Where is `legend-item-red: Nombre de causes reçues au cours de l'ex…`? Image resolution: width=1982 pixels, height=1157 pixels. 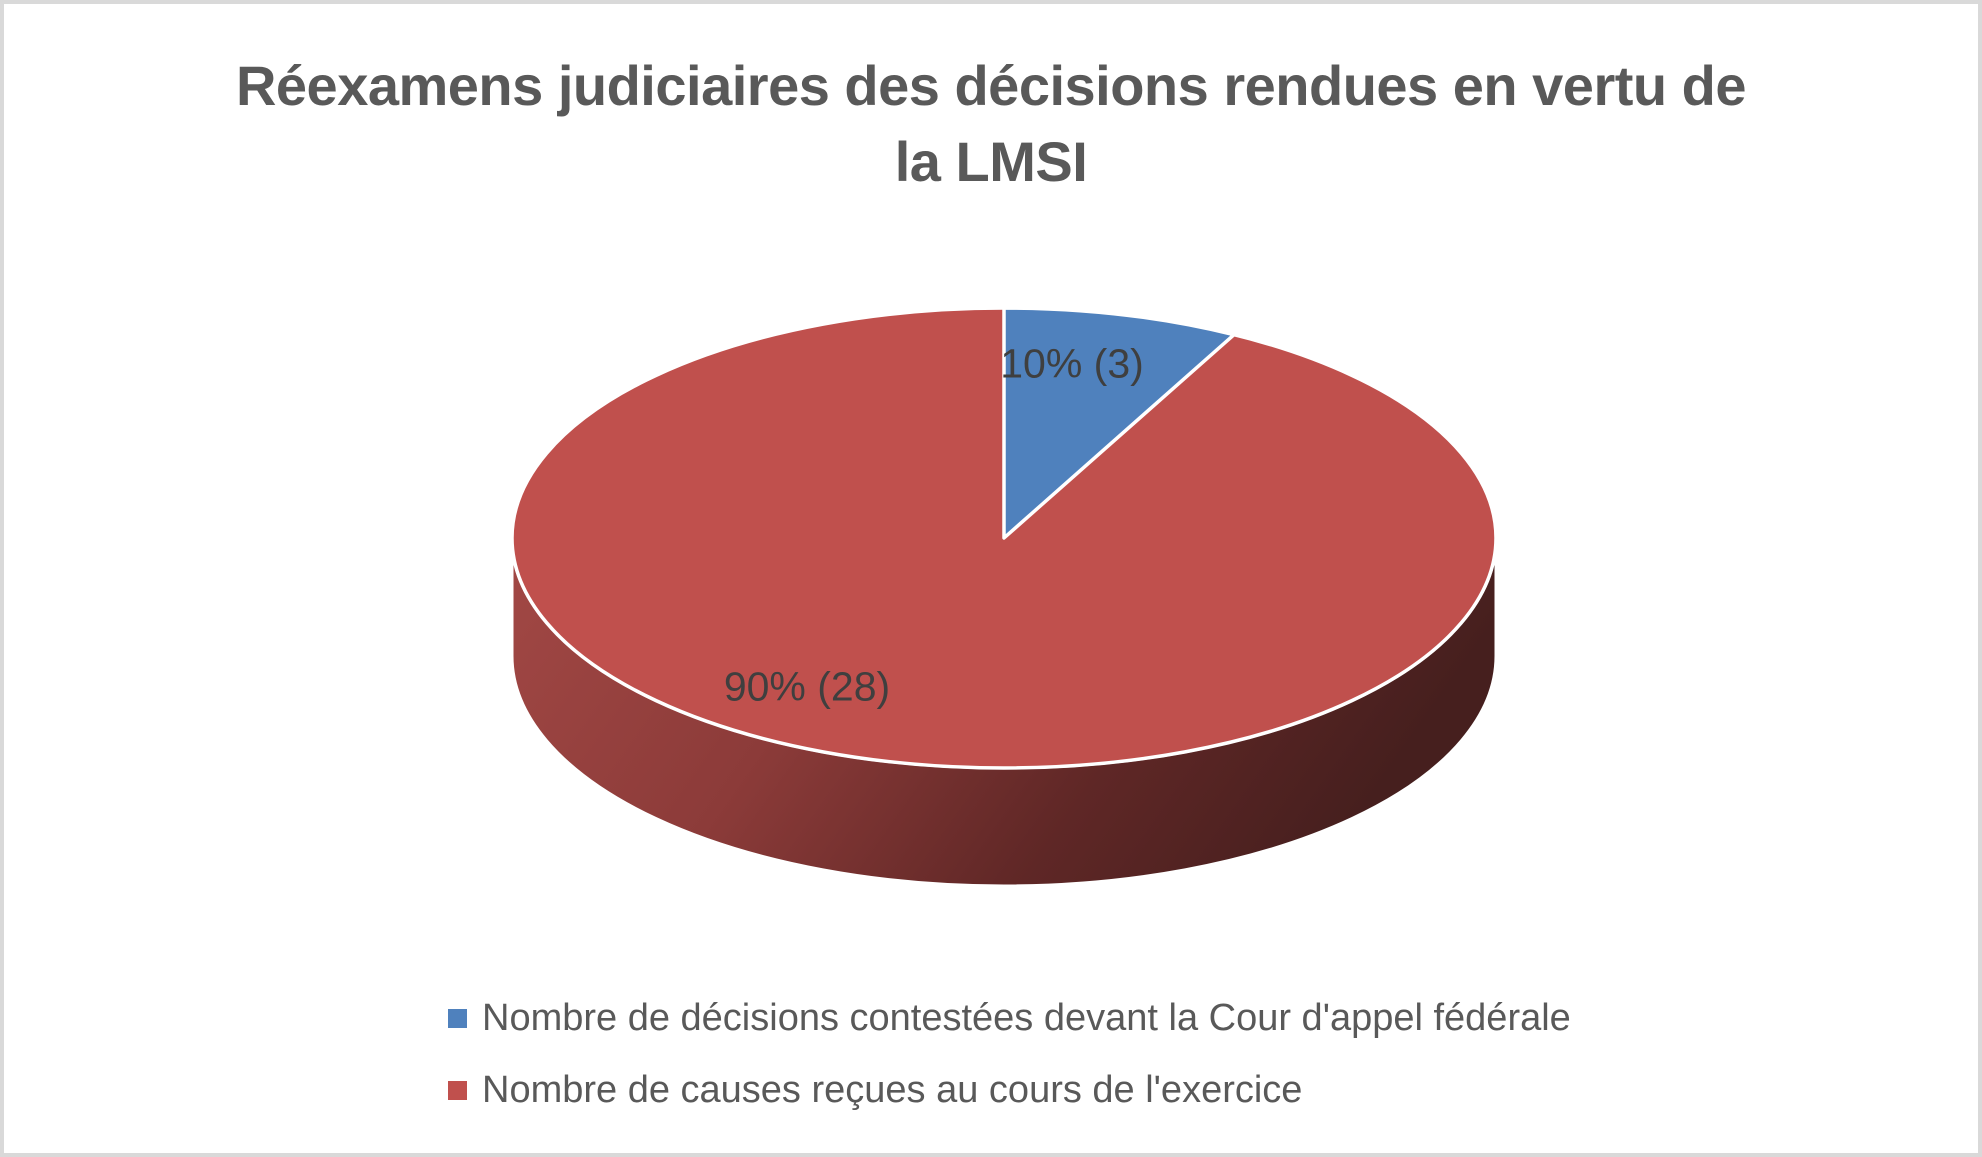
legend-item-red: Nombre de causes reçues au cours de l'ex… is located at coordinates (1009, 1090).